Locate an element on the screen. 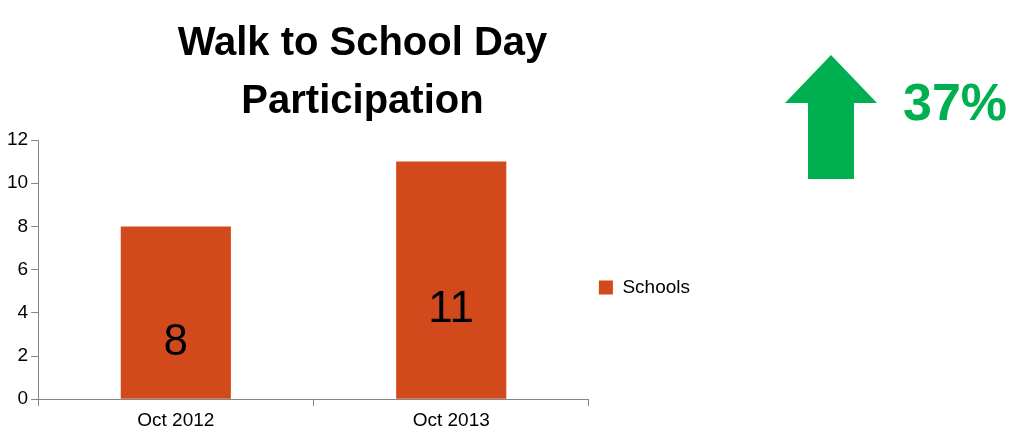  y-tick-label: 0 is located at coordinates (23, 398).